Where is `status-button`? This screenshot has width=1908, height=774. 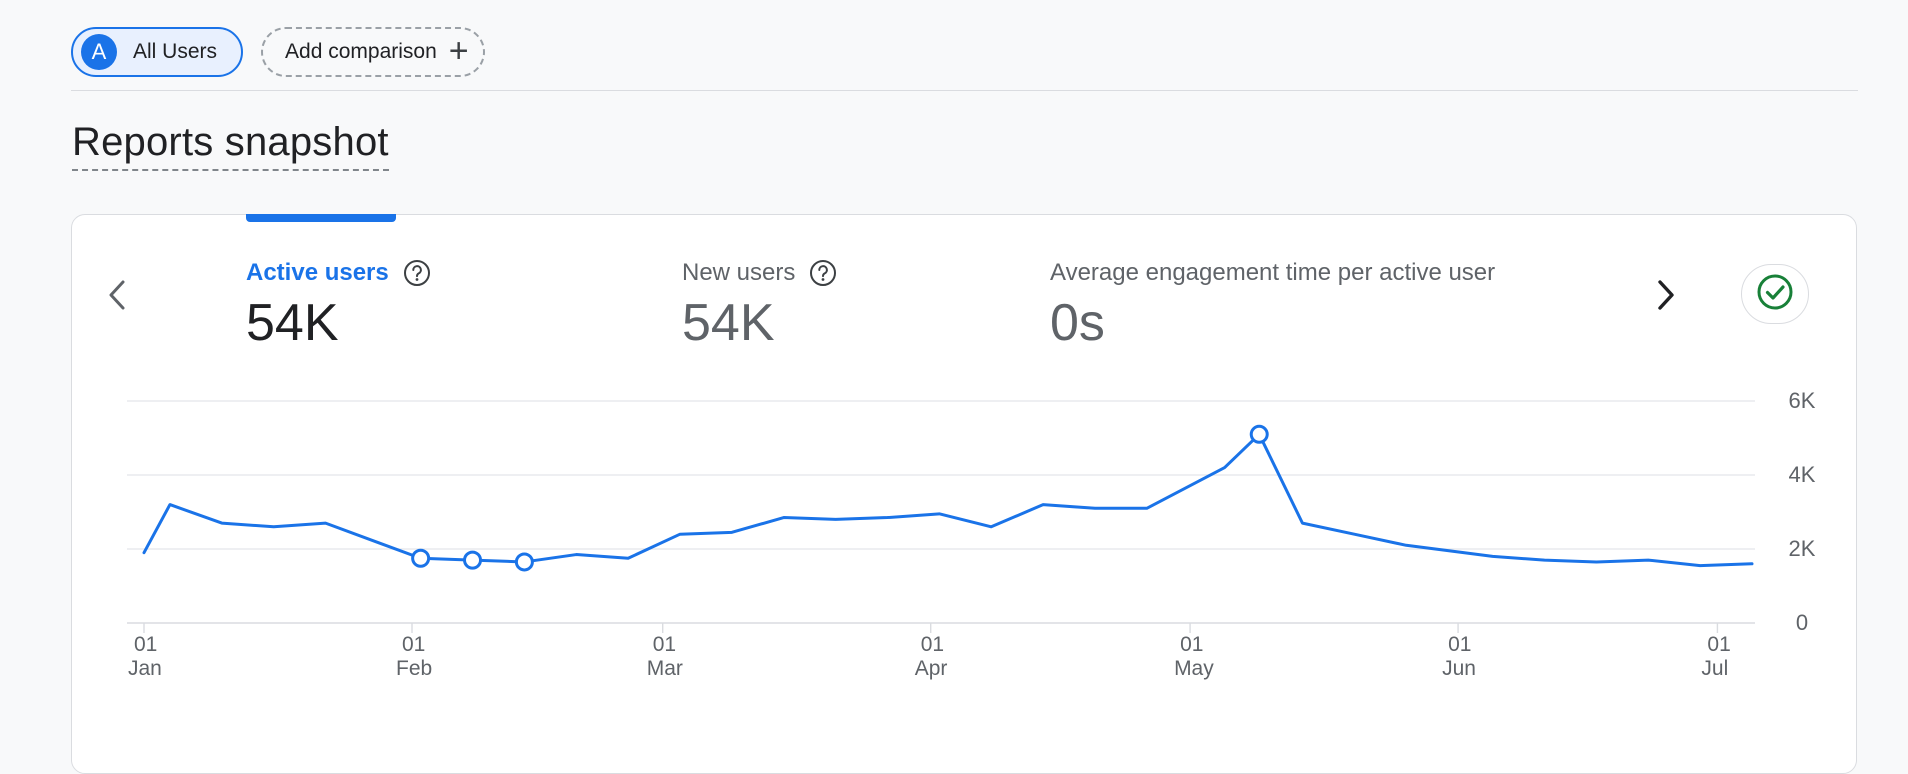
status-button is located at coordinates (1775, 294).